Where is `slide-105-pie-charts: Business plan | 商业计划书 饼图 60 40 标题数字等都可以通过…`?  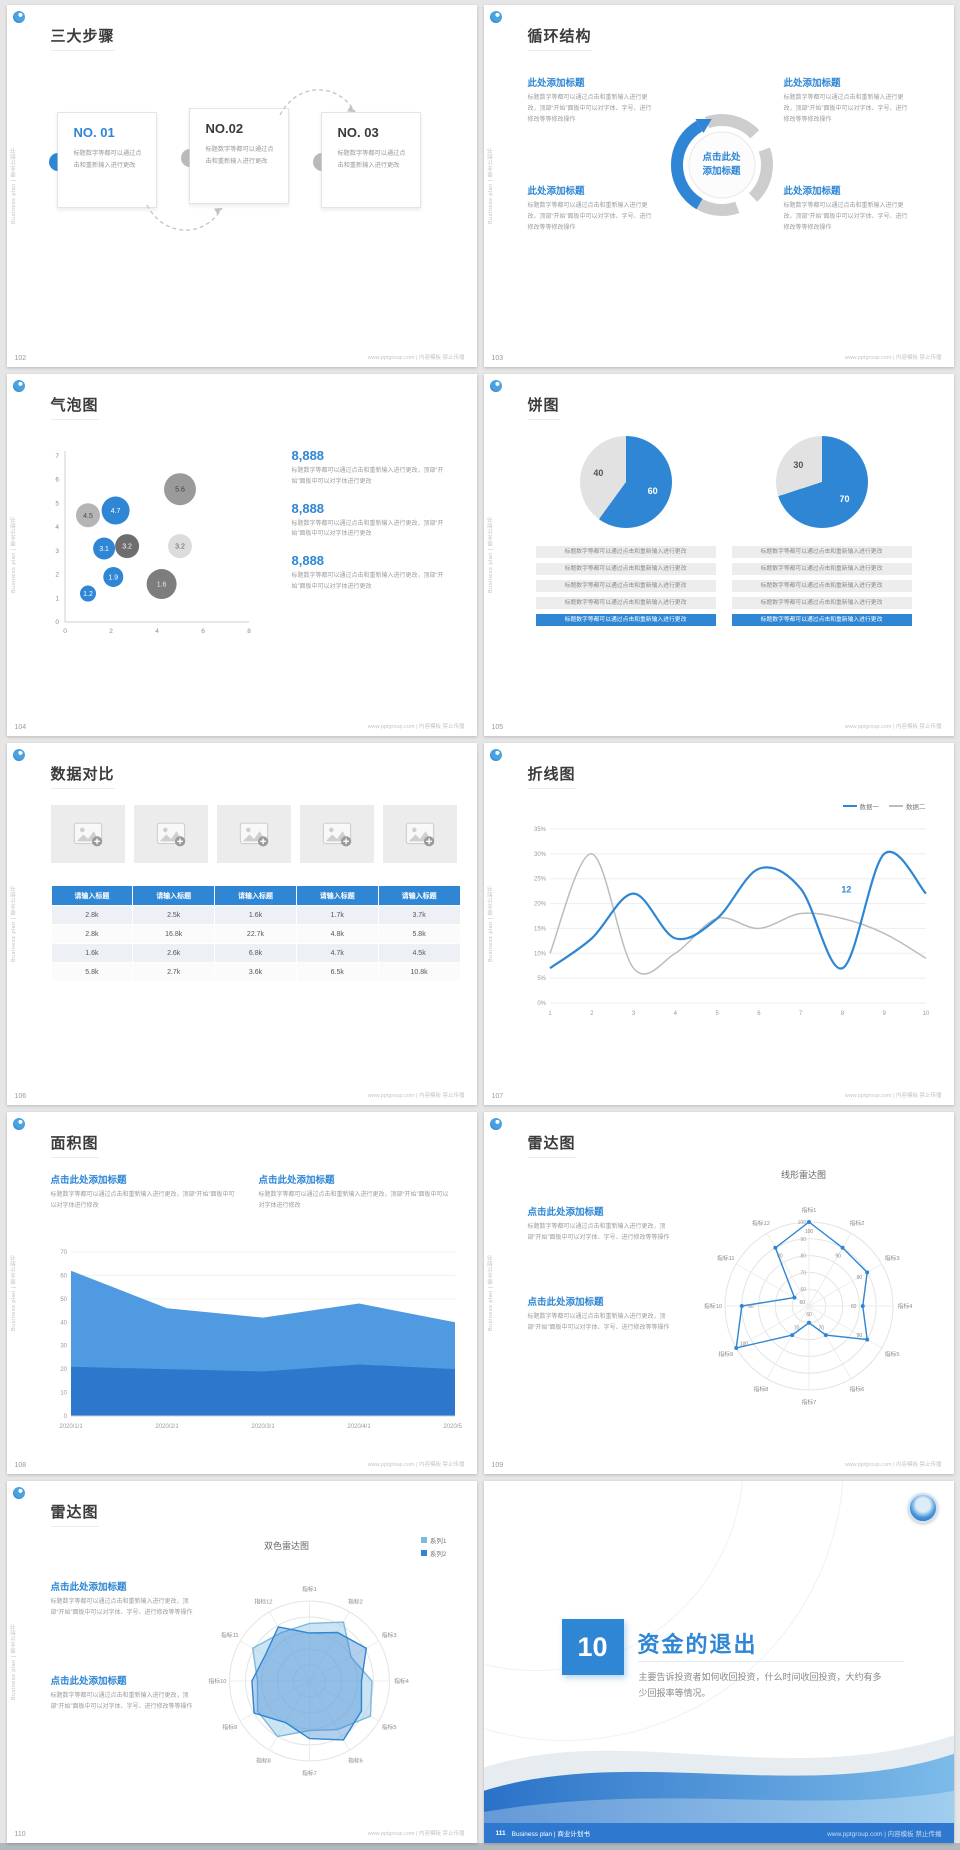 slide-105-pie-charts: Business plan | 商业计划书 饼图 60 40 标题数字等都可以通过… is located at coordinates (718, 555).